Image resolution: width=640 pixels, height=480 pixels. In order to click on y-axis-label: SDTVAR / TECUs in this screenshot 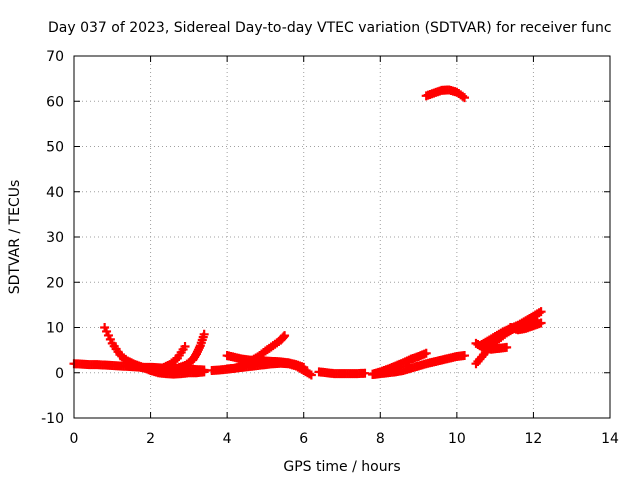, I will do `click(15, 237)`.